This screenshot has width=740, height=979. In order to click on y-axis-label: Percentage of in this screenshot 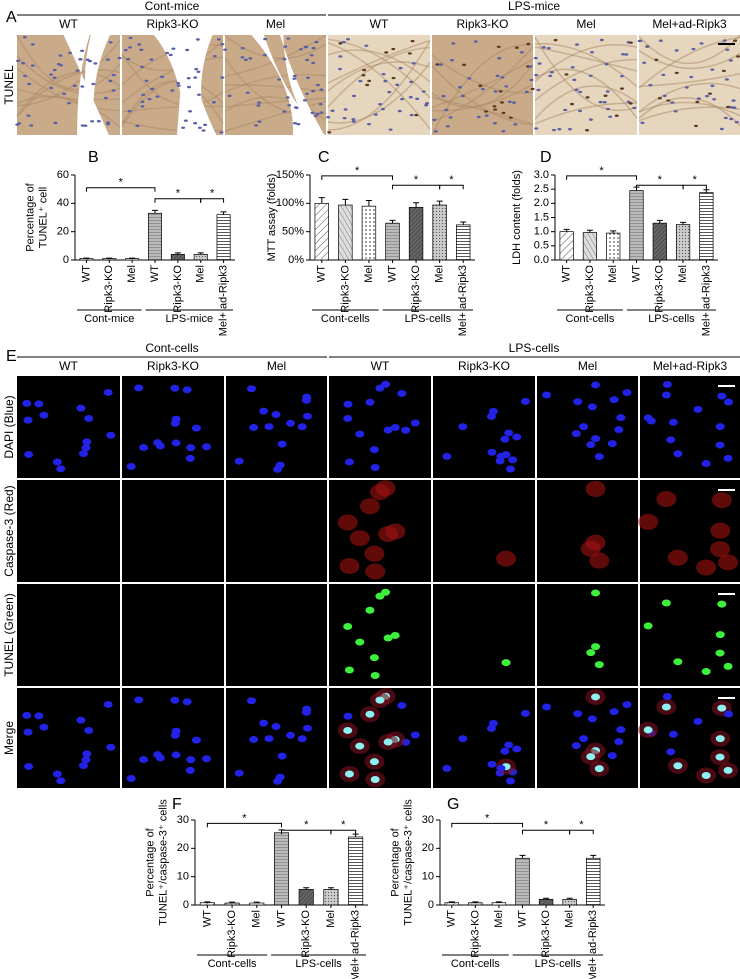, I will do `click(150, 861)`.